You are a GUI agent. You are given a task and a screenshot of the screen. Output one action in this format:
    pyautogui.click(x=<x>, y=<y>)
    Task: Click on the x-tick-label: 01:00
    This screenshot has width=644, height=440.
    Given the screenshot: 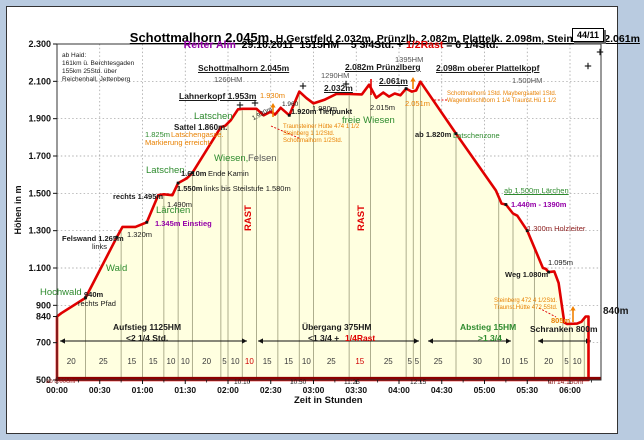 What is the action you would take?
    pyautogui.click(x=143, y=390)
    